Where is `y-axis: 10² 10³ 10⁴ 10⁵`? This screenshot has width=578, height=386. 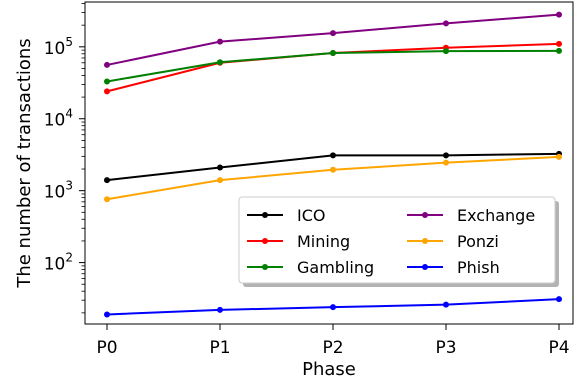 y-axis: 10² 10³ 10⁴ 10⁵ is located at coordinates (64, 155).